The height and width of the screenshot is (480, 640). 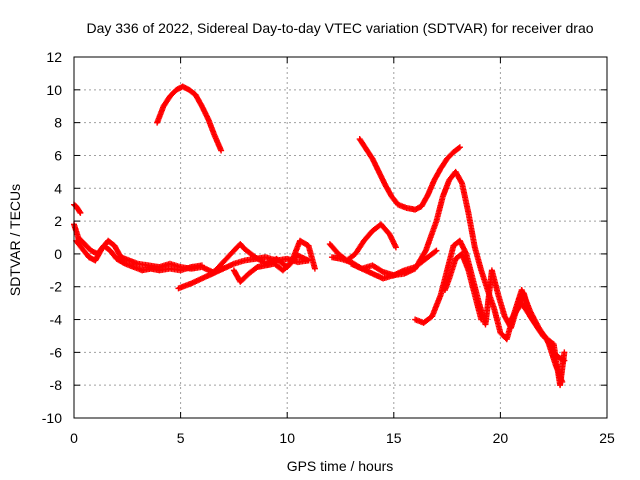 What do you see at coordinates (58, 221) in the screenshot?
I see `y-tick-label: 2` at bounding box center [58, 221].